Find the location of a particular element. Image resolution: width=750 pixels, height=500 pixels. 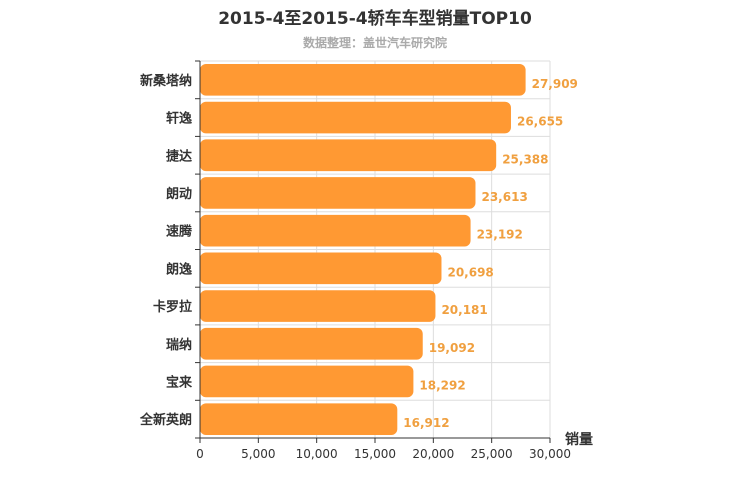

data-label: 18,292 is located at coordinates (442, 385).